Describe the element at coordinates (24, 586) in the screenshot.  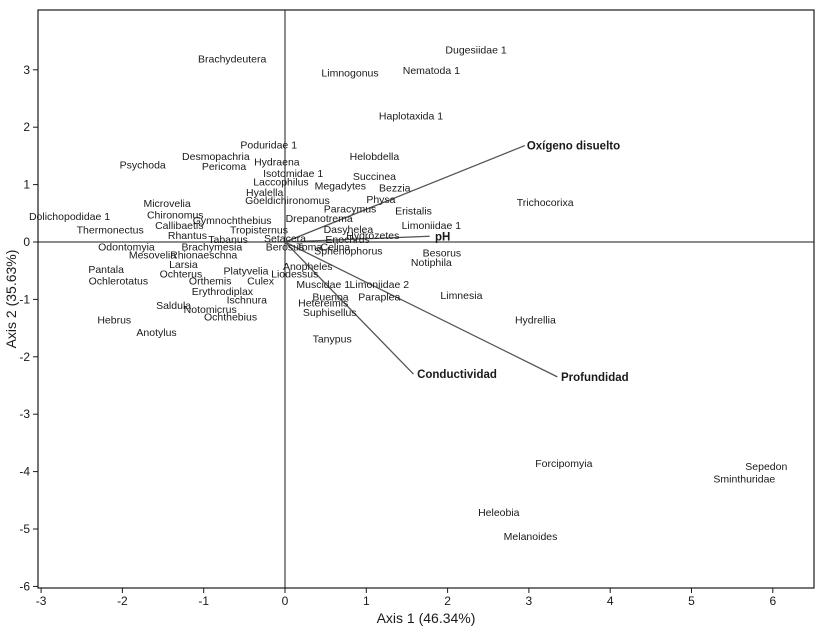
I see `y-tick-label: -6` at that location.